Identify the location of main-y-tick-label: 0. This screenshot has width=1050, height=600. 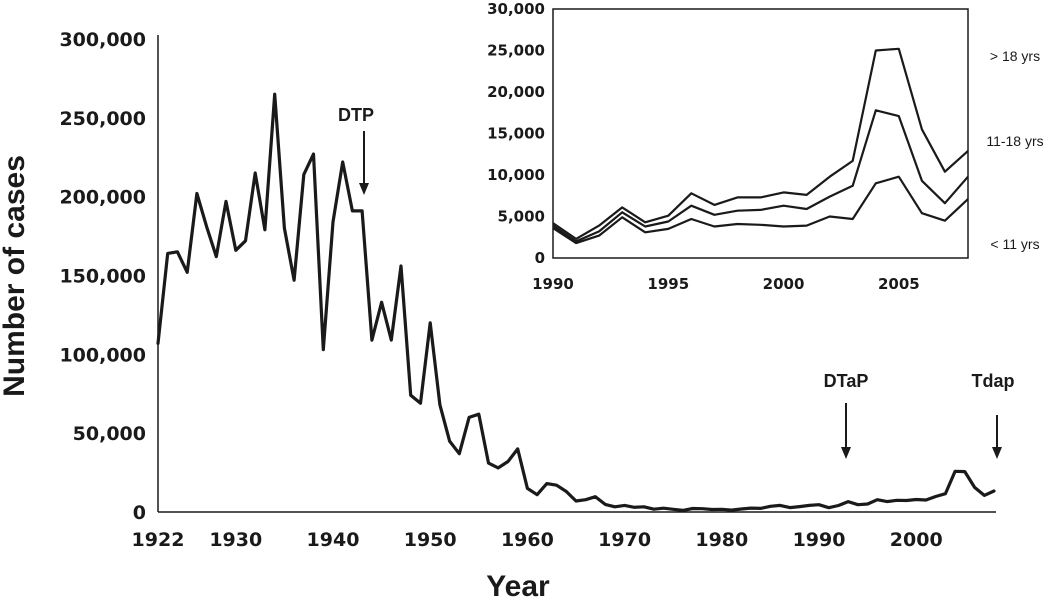
(139, 513).